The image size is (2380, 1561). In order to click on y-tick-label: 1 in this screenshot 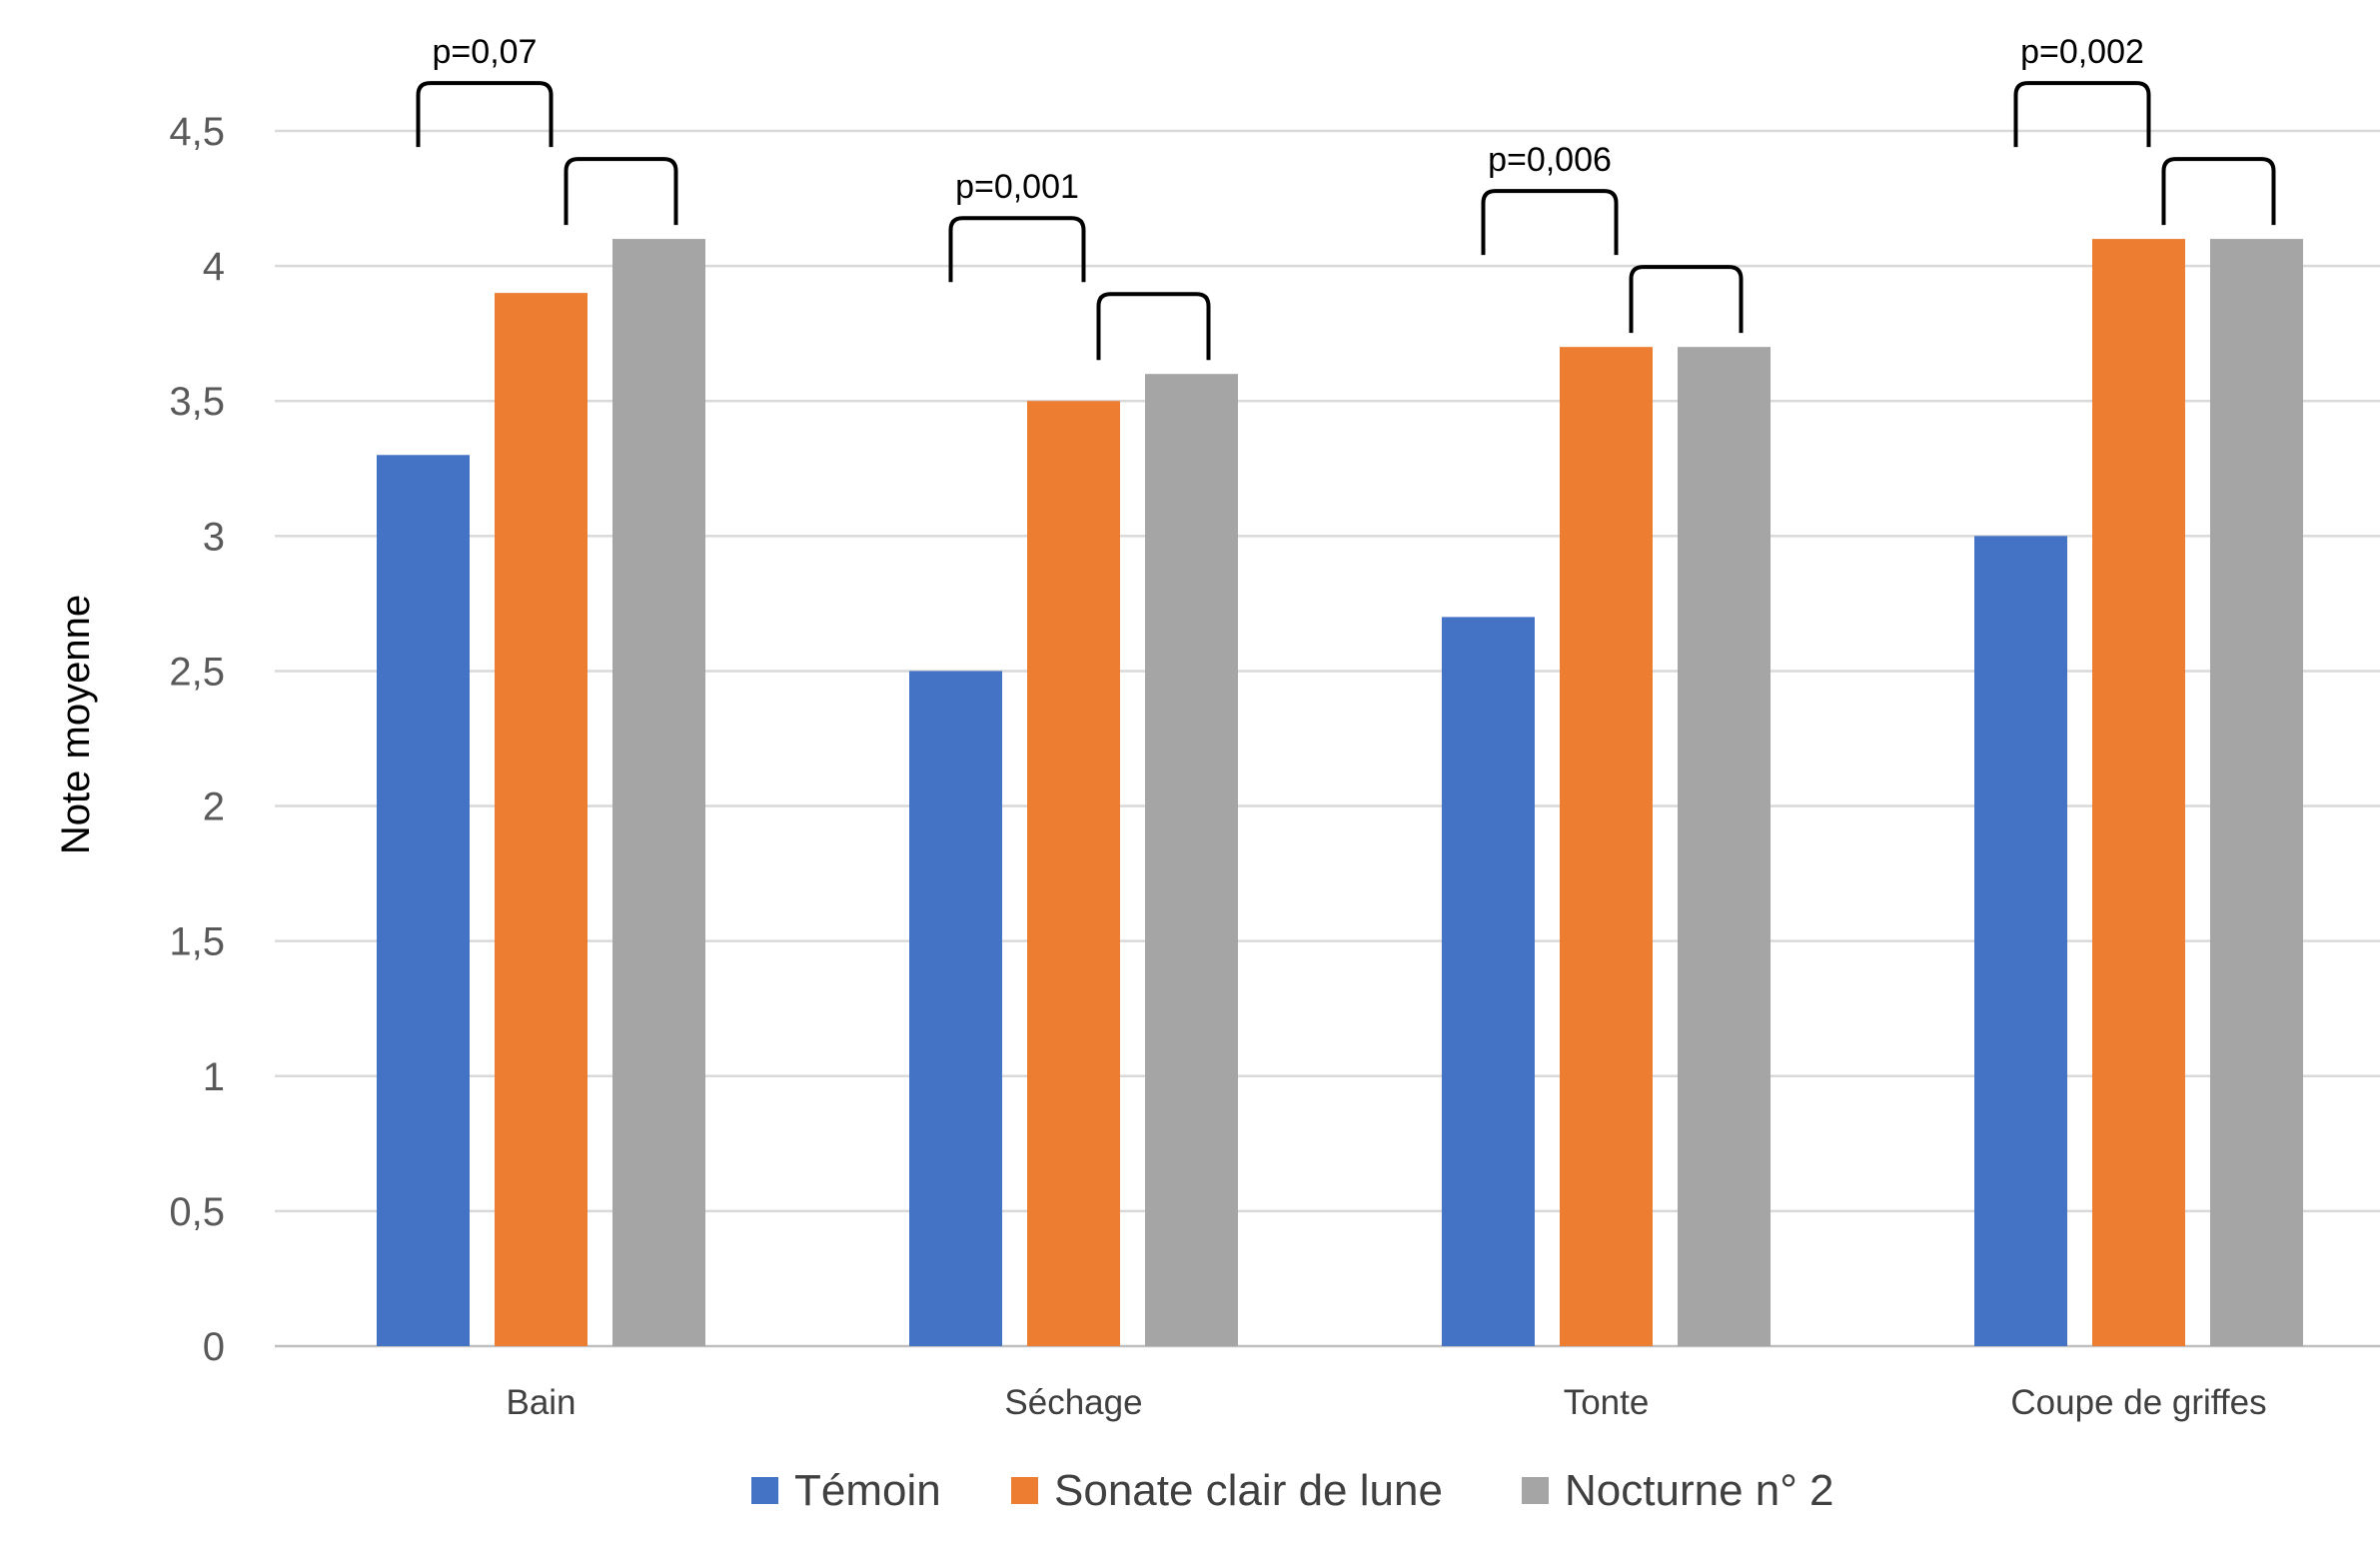, I will do `click(214, 1077)`.